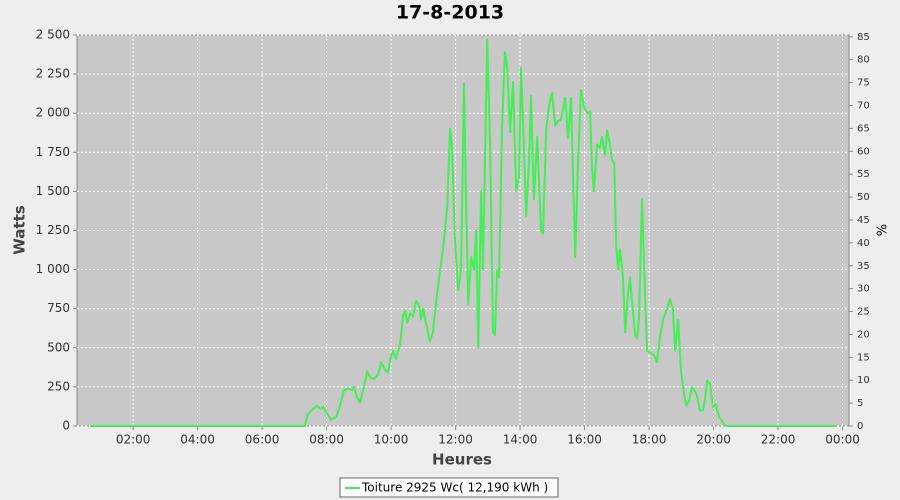  I want to click on y-tick-label: 0, so click(66, 426).